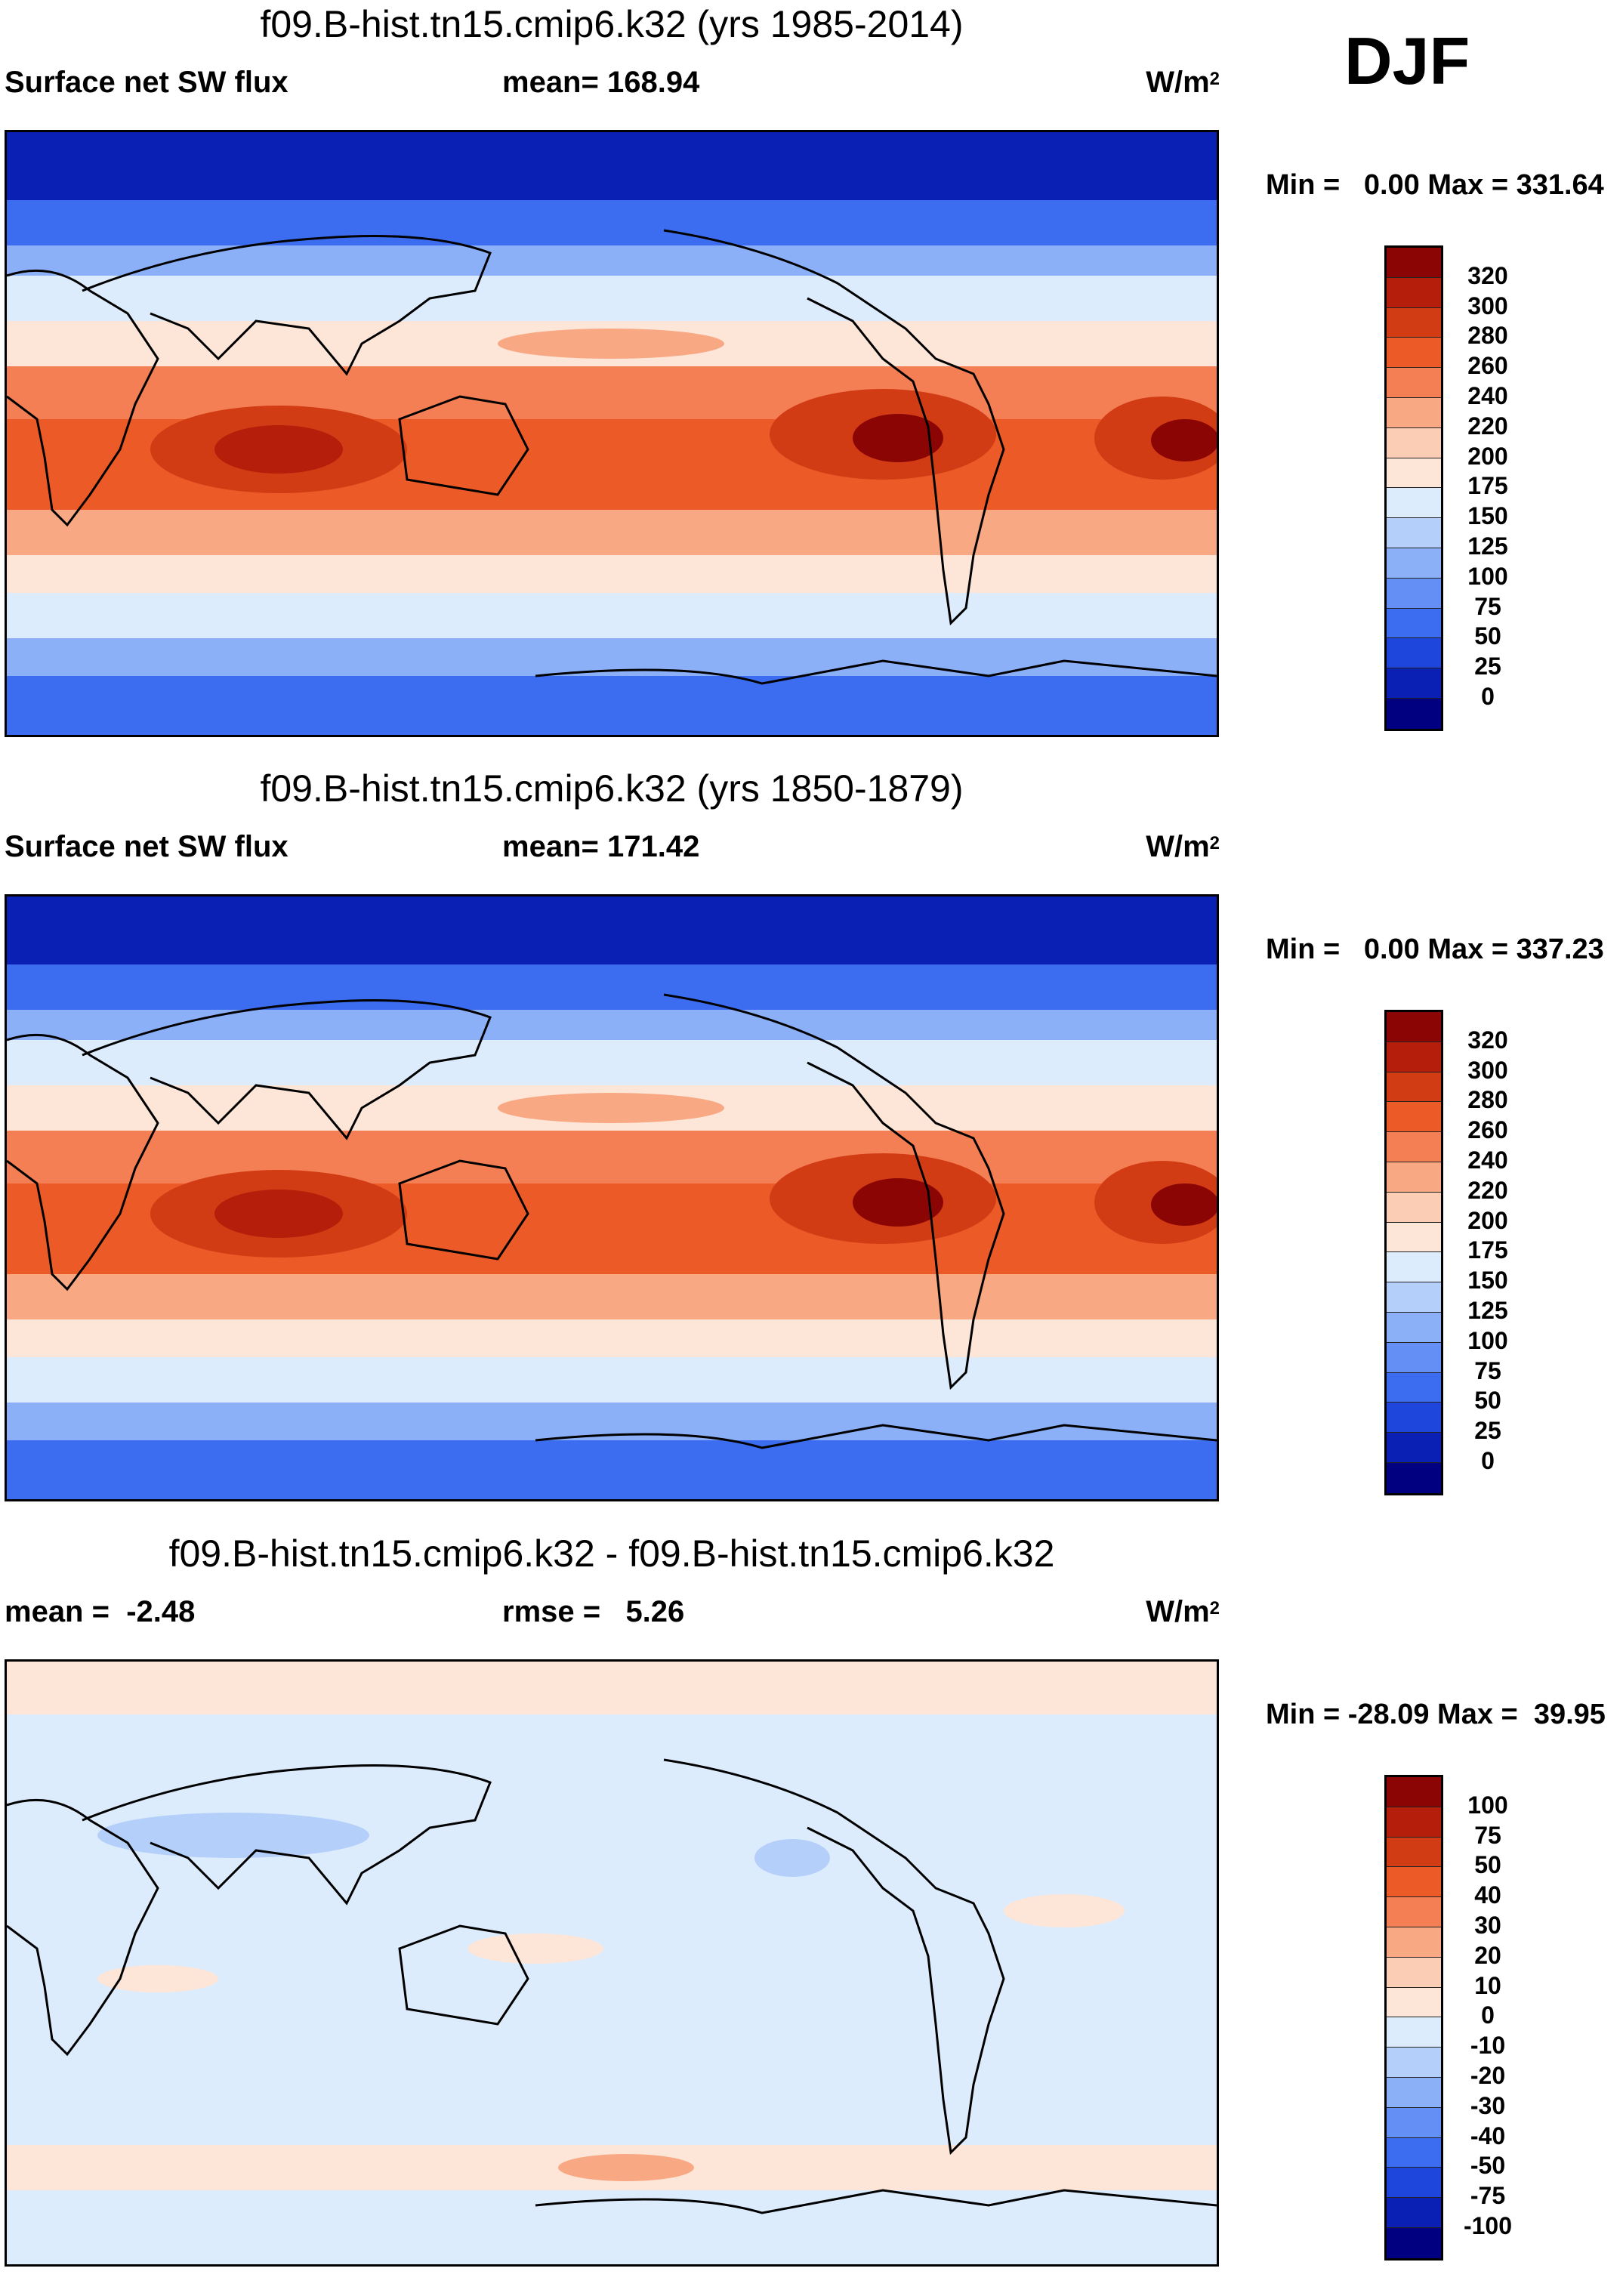 The height and width of the screenshot is (2296, 1623). What do you see at coordinates (1487, 1431) in the screenshot?
I see `colorbar-tick-label: 25` at bounding box center [1487, 1431].